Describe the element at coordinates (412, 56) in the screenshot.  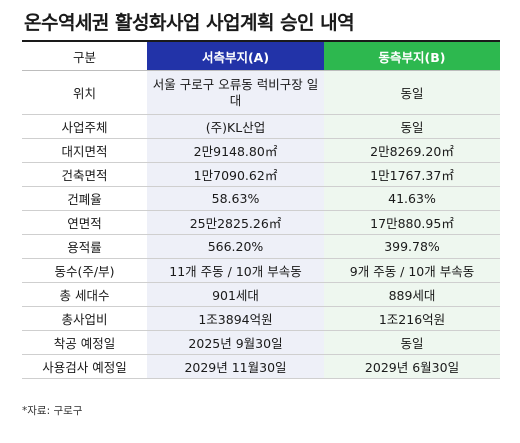
I see `header-east-site: 동측부지(B)` at that location.